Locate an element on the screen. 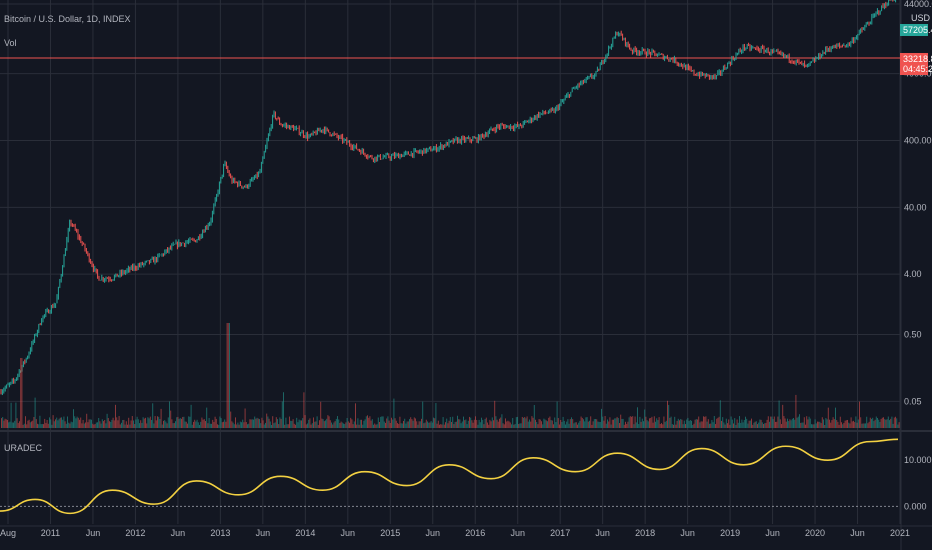  x-tick-label: 2019 is located at coordinates (730, 533).